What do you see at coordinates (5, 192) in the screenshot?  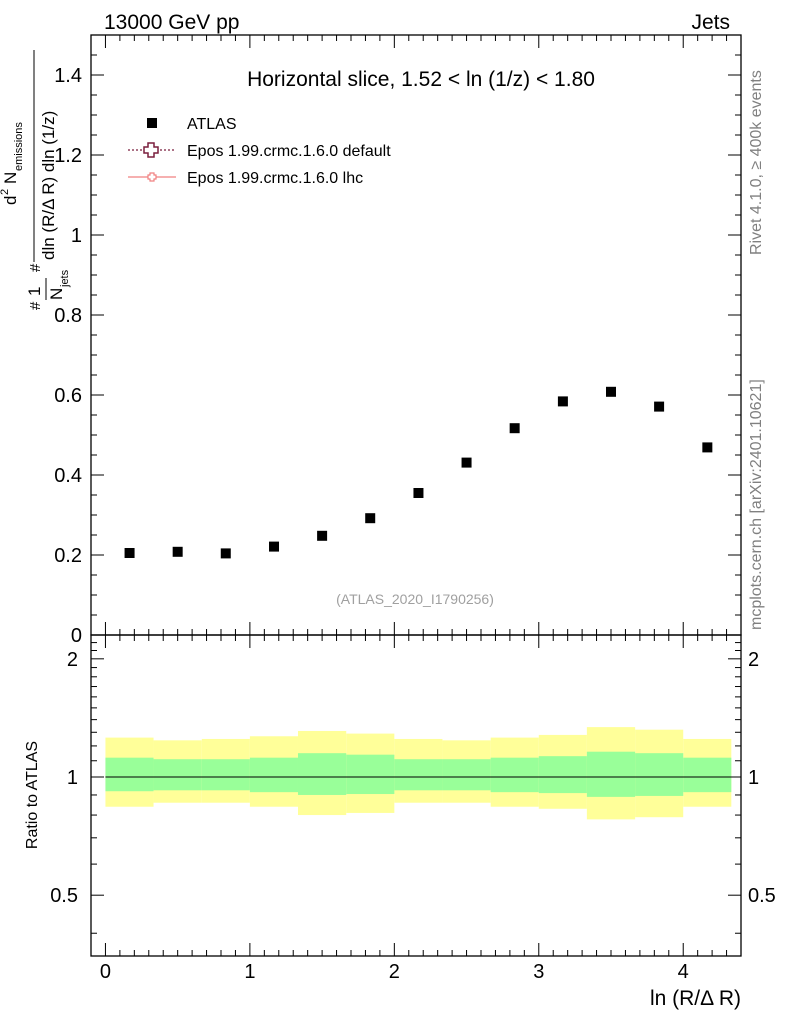 I see `ylabel-d2-sup: 2` at bounding box center [5, 192].